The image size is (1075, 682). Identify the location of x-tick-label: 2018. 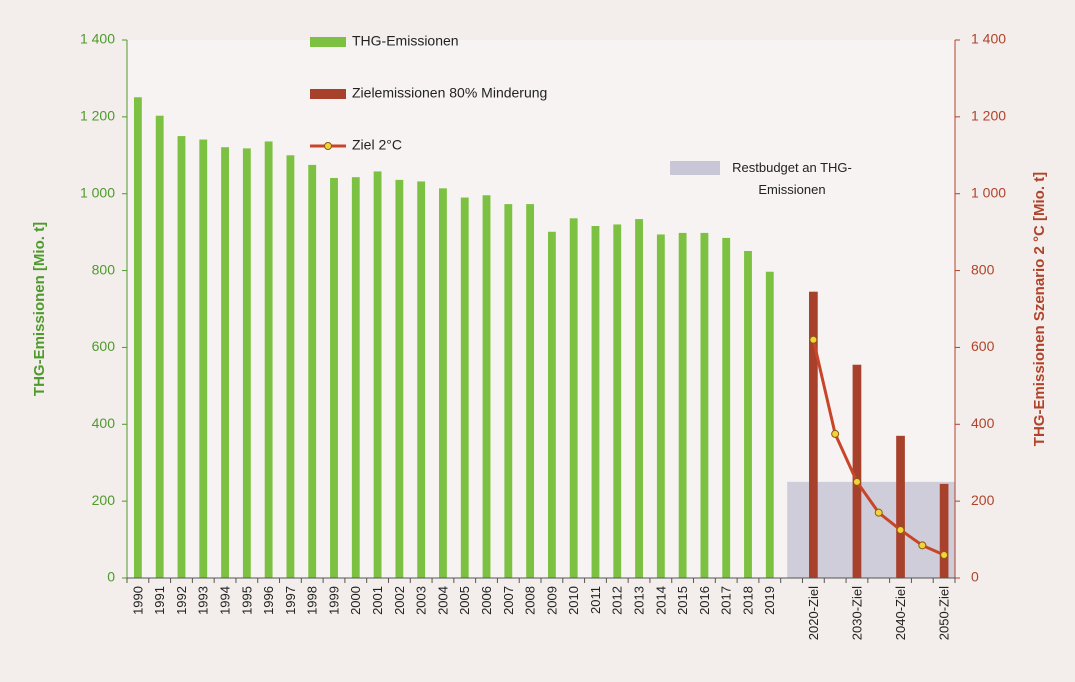
(747, 600).